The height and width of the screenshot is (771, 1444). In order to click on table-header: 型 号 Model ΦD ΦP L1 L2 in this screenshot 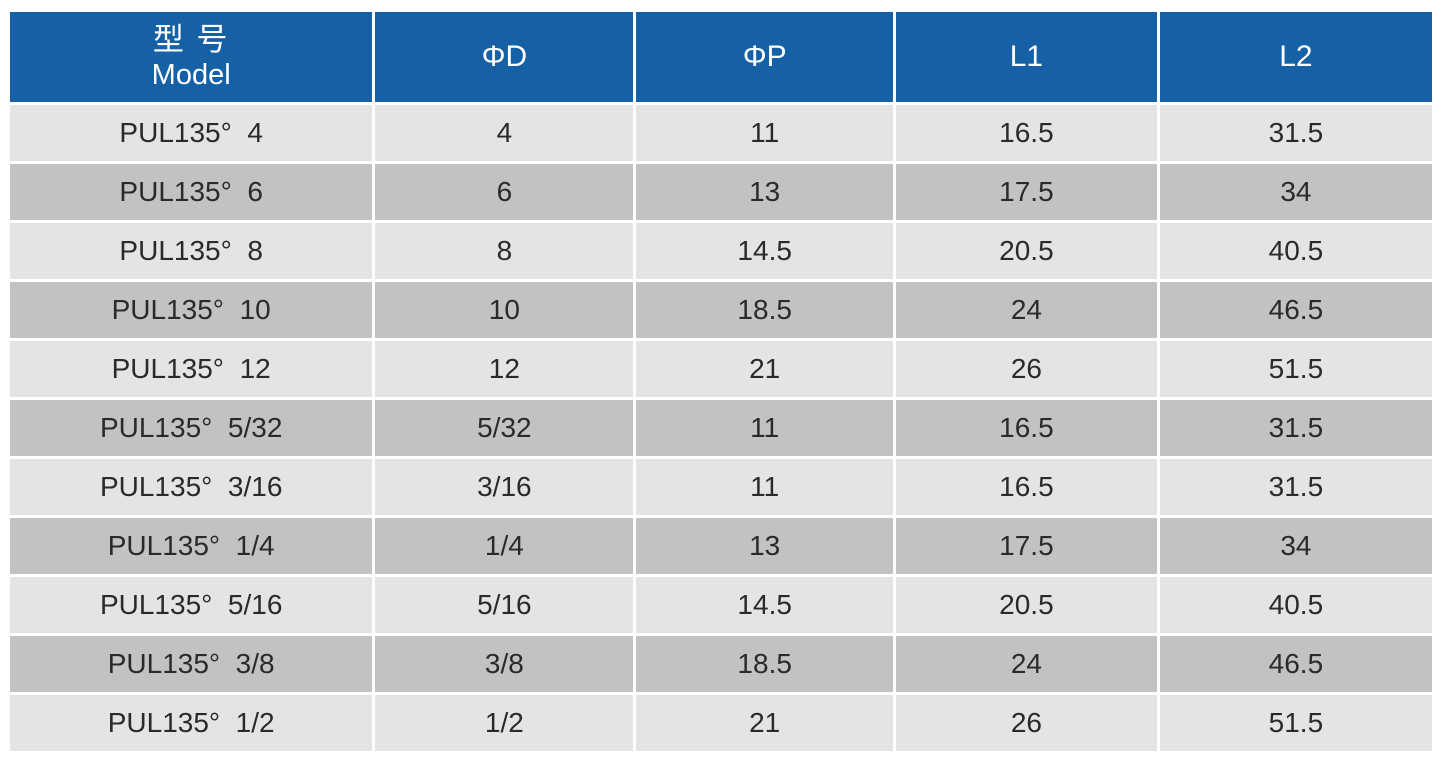, I will do `click(721, 57)`.